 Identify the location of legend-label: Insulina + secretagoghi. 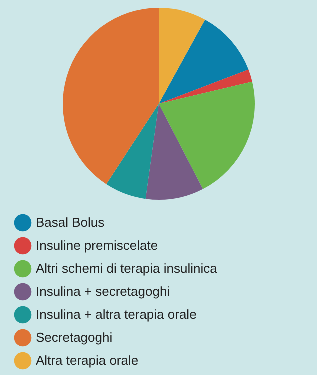
(103, 291).